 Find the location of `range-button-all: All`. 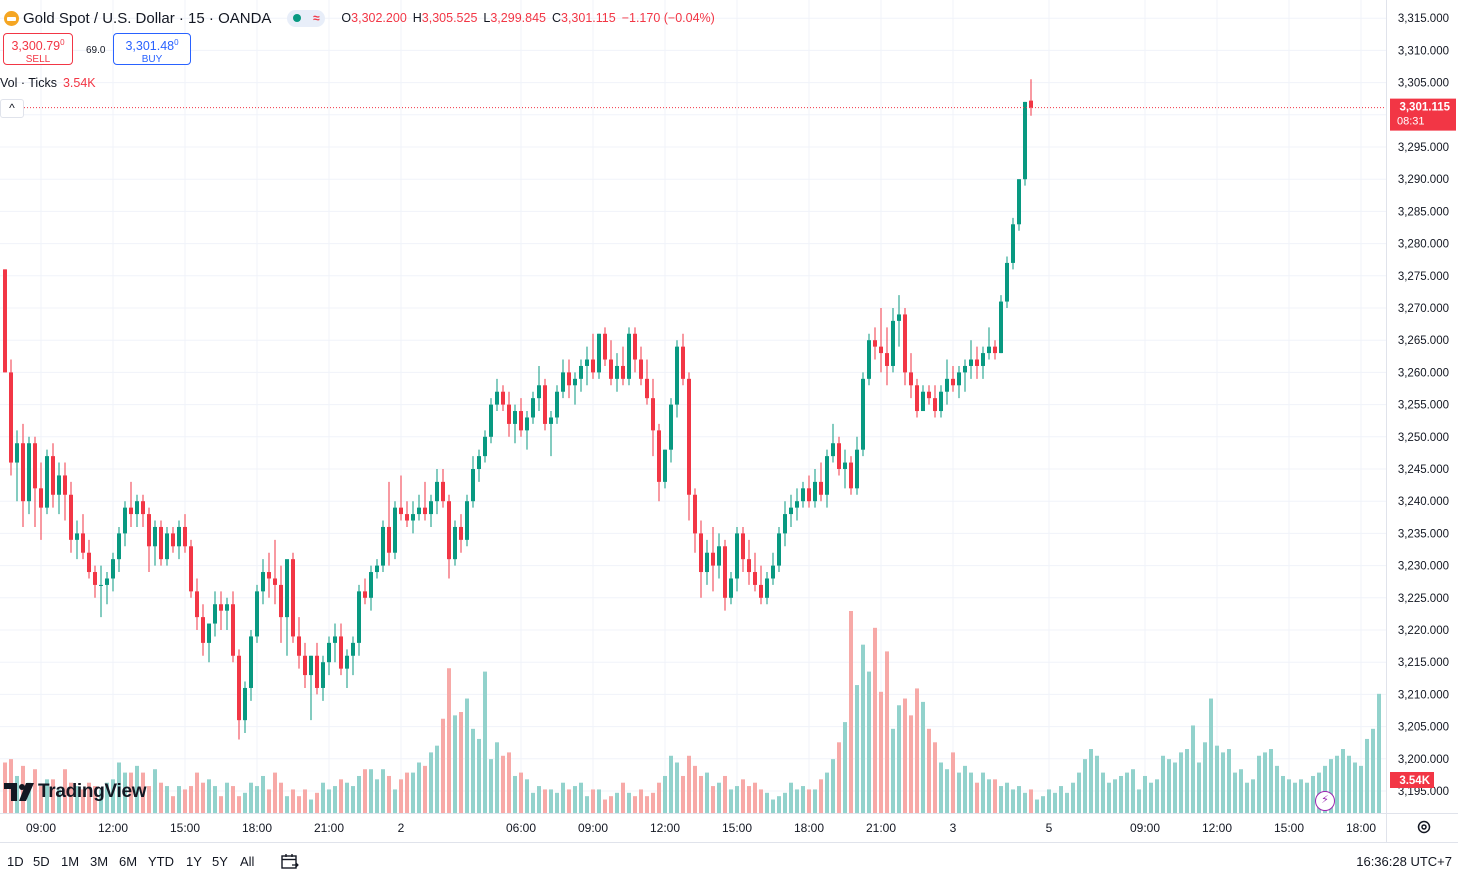

range-button-all: All is located at coordinates (247, 861).